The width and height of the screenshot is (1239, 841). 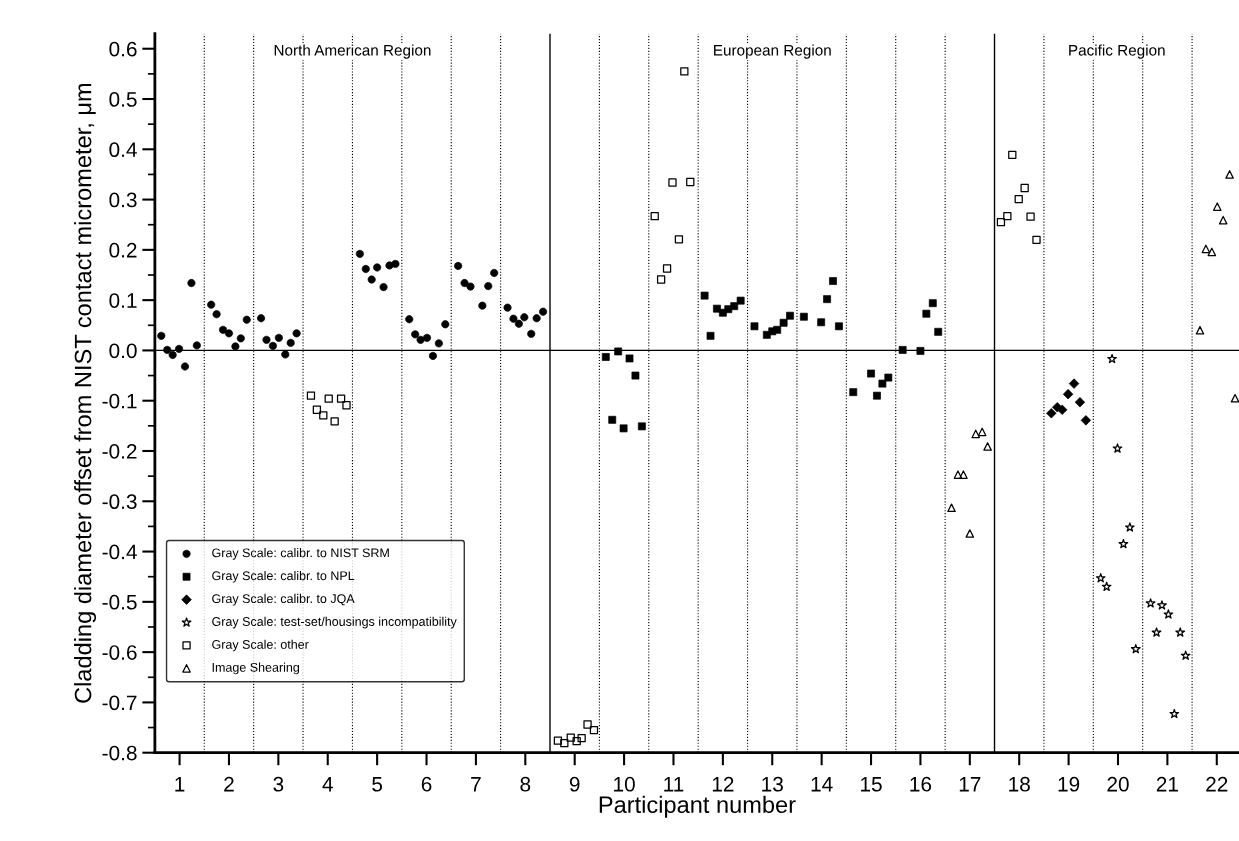 What do you see at coordinates (377, 784) in the screenshot?
I see `x-tick-label: 5` at bounding box center [377, 784].